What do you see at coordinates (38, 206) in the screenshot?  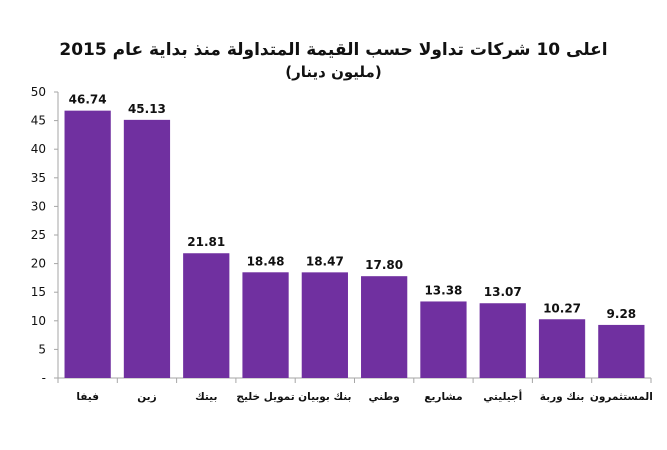 I see `y-tick-label: 30` at bounding box center [38, 206].